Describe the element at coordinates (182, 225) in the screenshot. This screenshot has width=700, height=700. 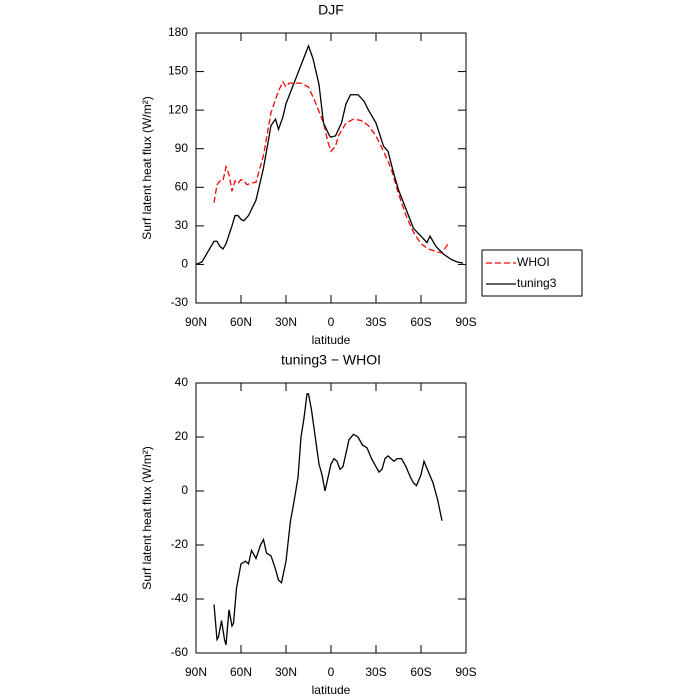
I see `y-tick-label: 30` at that location.